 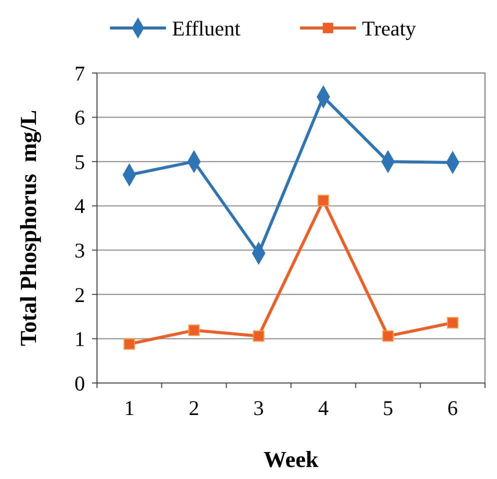 What do you see at coordinates (79, 73) in the screenshot?
I see `y-tick-label: 7` at bounding box center [79, 73].